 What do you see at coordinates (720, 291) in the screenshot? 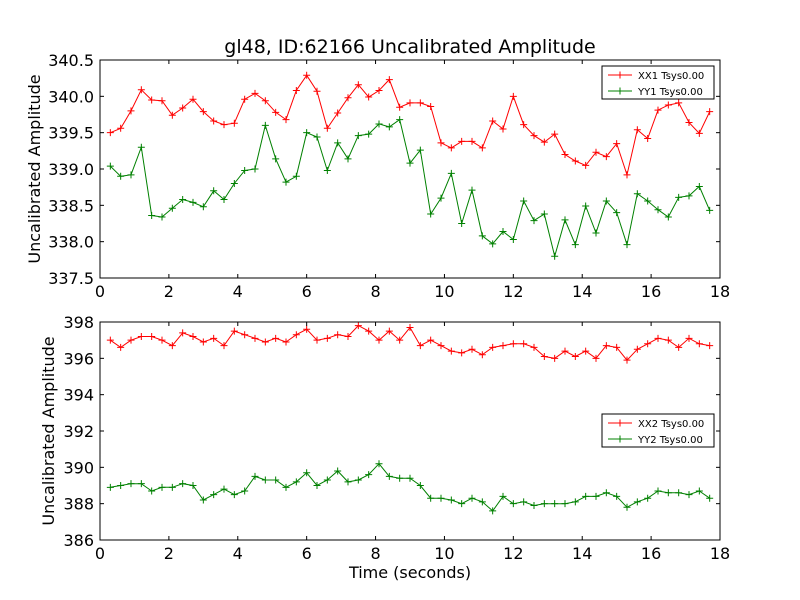
I see `x-tick-label: 18` at bounding box center [720, 291].